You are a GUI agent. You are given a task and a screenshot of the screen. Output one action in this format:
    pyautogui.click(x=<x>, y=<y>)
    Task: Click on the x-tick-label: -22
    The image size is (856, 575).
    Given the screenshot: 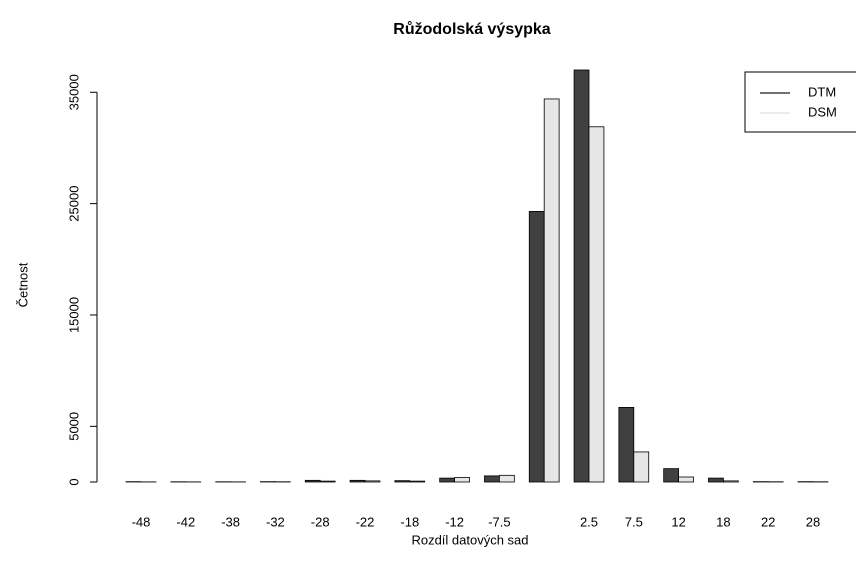 What is the action you would take?
    pyautogui.click(x=365, y=521)
    